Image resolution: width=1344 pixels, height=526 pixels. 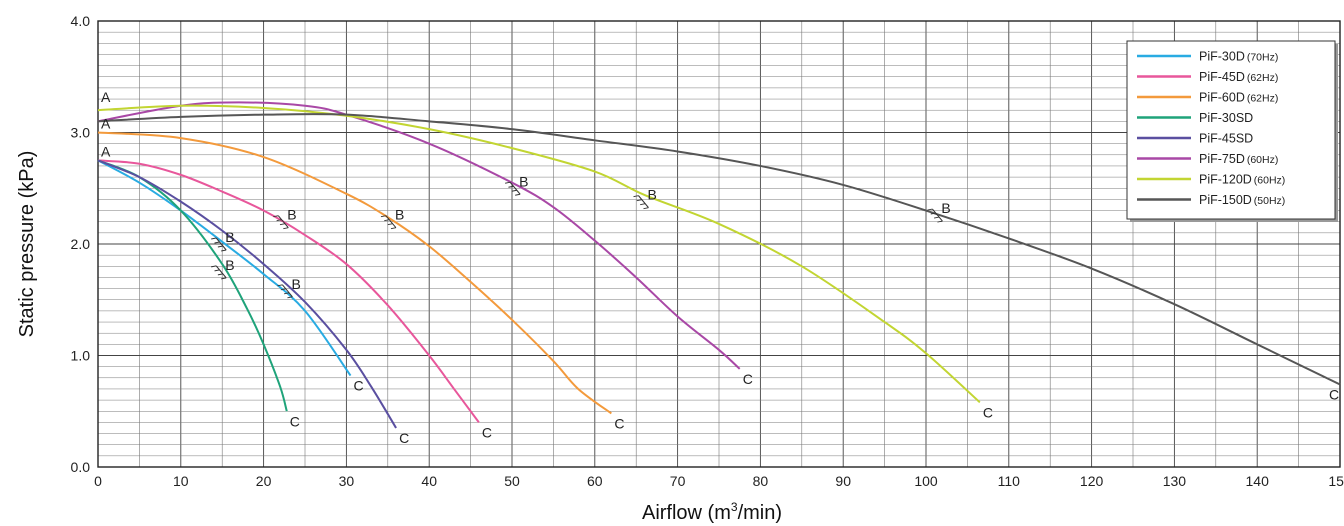 I want to click on legend-entry: PiF-45D (62Hz), so click(x=1238, y=77).